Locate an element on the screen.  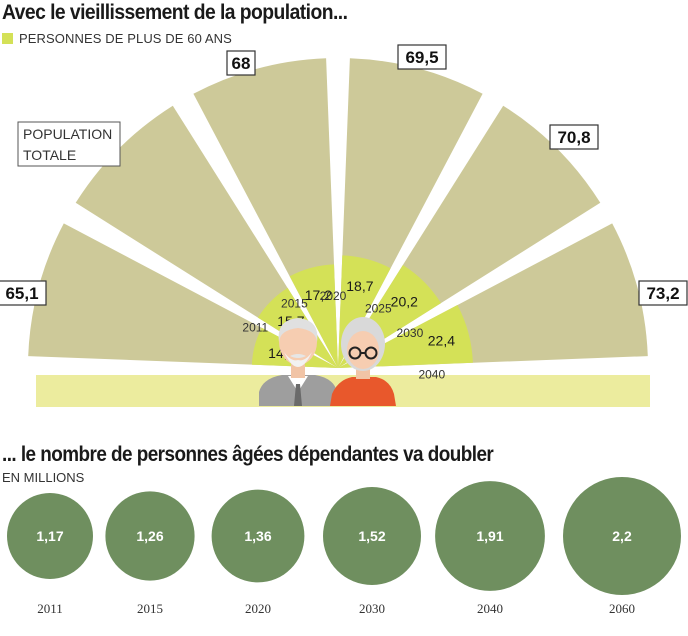
bubble-2060 is located at coordinates (622, 536).